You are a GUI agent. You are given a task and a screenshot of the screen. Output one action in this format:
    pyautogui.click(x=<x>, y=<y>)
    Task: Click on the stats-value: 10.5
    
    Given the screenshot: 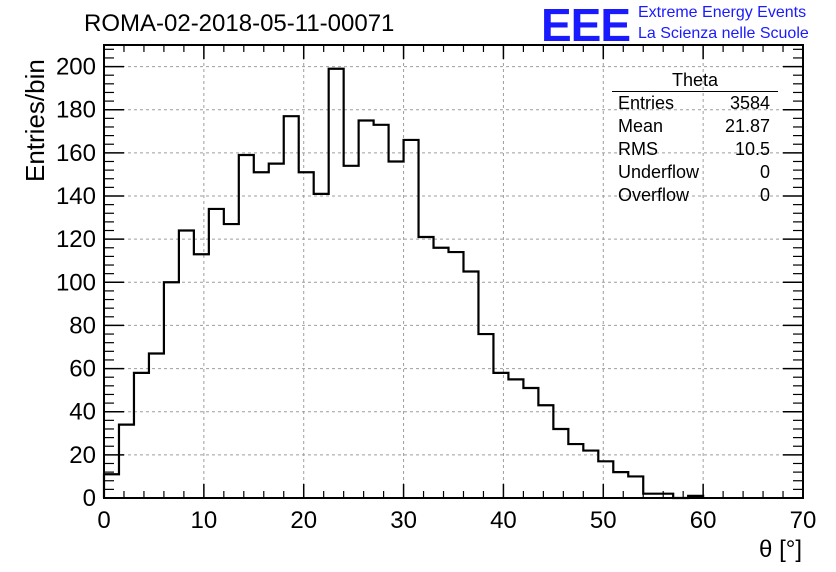 What is the action you would take?
    pyautogui.click(x=752, y=149)
    